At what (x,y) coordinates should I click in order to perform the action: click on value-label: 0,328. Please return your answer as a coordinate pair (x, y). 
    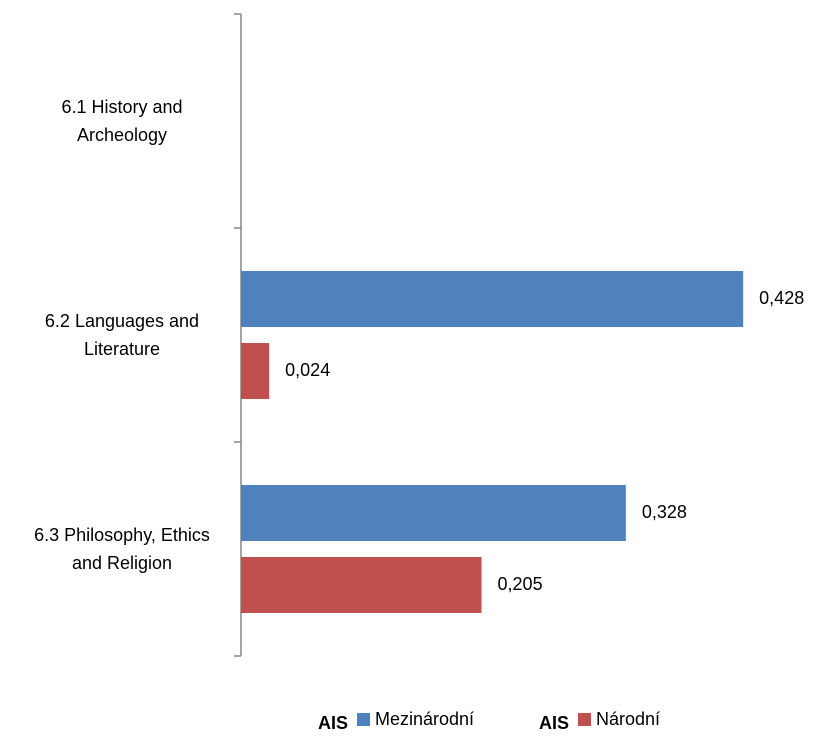
    Looking at the image, I should click on (664, 512).